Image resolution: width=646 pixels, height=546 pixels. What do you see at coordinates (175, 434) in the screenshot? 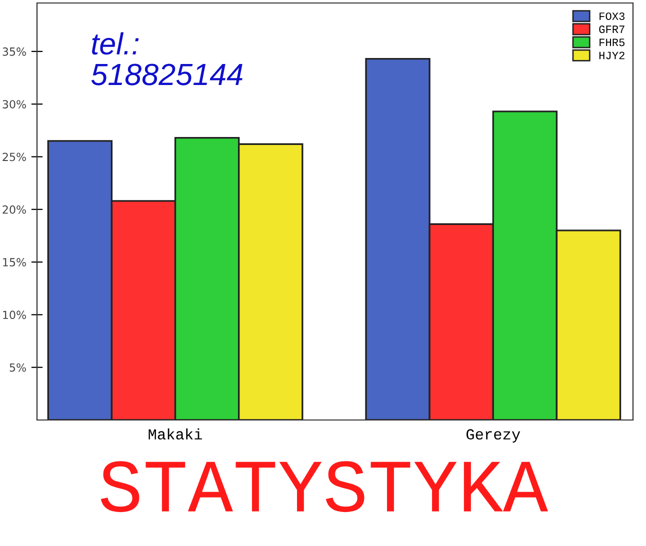
I see `x-tick-label: Makaki` at bounding box center [175, 434].